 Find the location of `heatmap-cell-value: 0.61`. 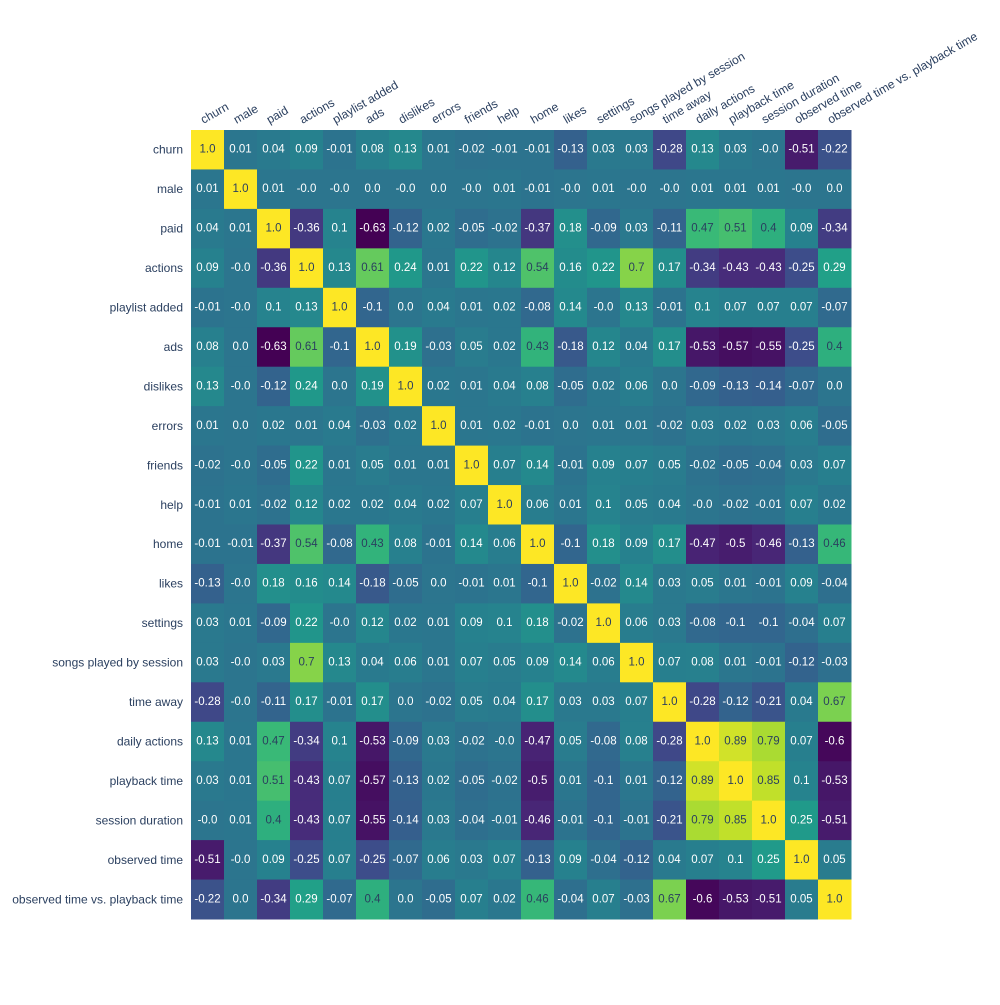

heatmap-cell-value: 0.61 is located at coordinates (372, 268).